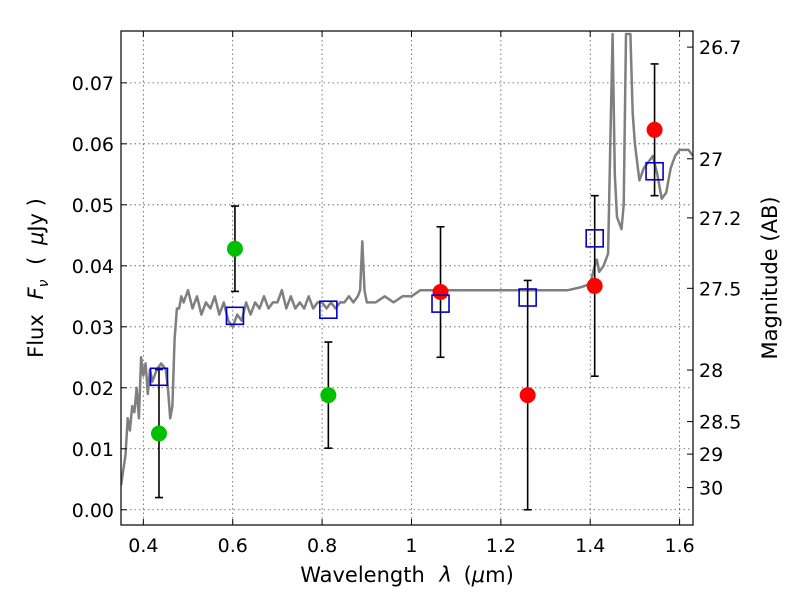 This screenshot has height=600, width=800. I want to click on y-axis-label: Flux Fν ( μJy ), so click(38, 278).